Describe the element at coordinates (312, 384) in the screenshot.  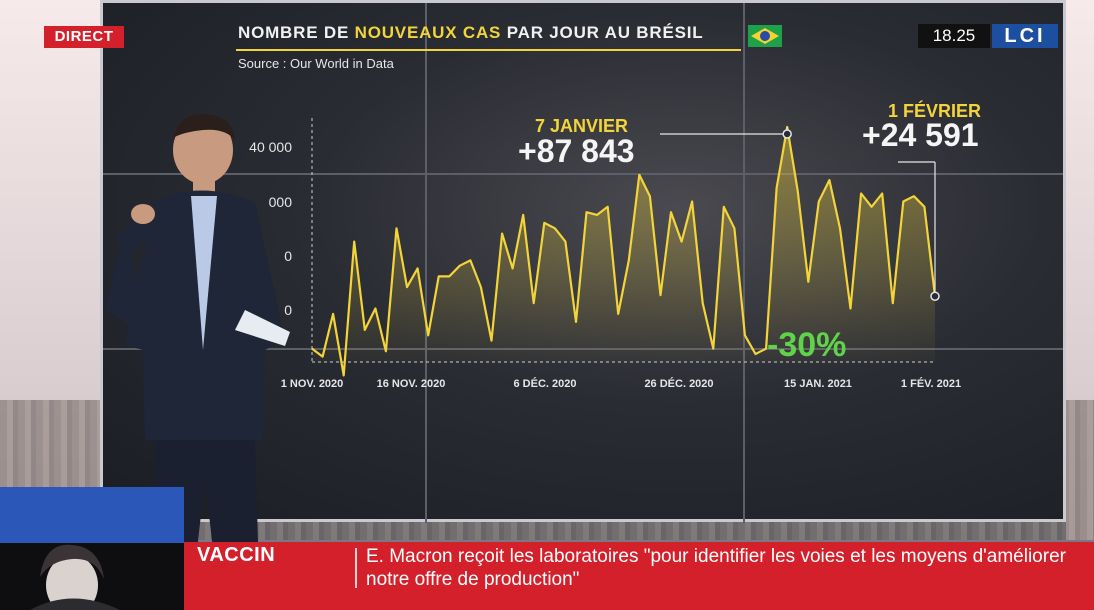
I see `x-tick-label: 1 NOV. 2020` at that location.